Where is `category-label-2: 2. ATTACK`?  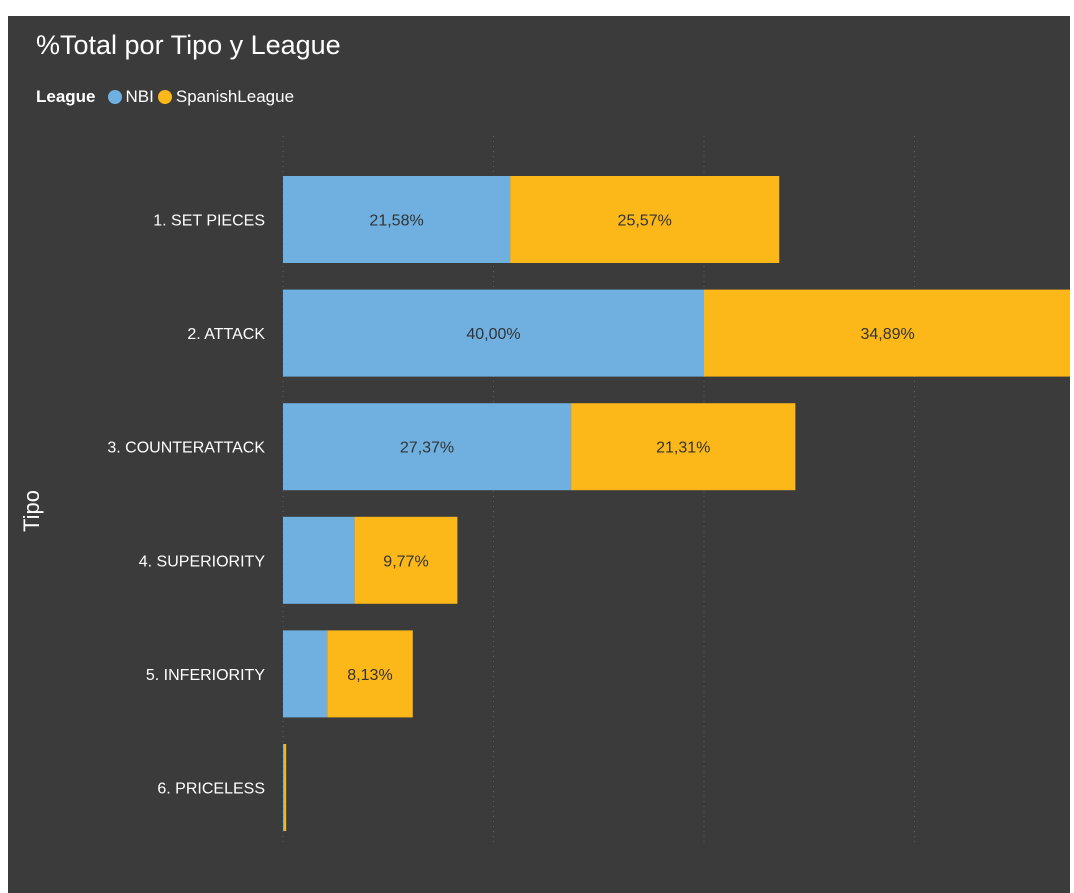
category-label-2: 2. ATTACK is located at coordinates (226, 334).